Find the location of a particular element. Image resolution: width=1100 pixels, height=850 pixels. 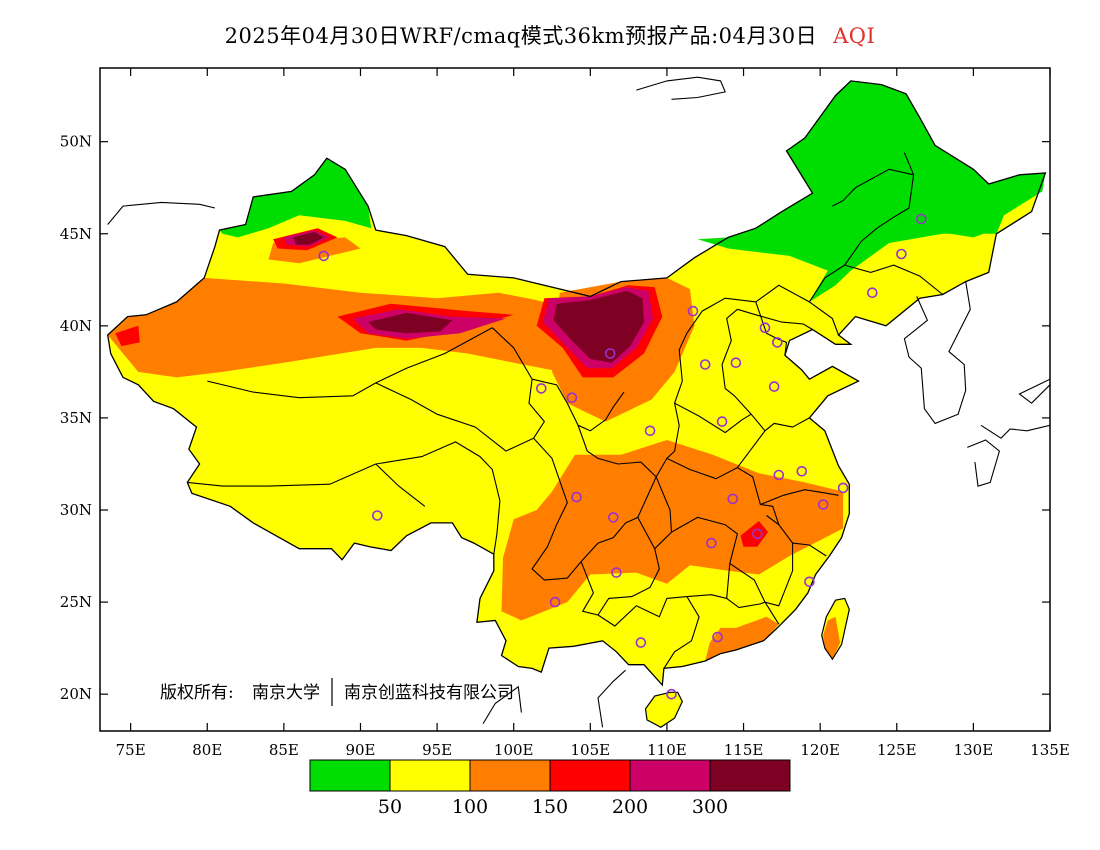

copyright-prefix: 版权所有: is located at coordinates (197, 693).